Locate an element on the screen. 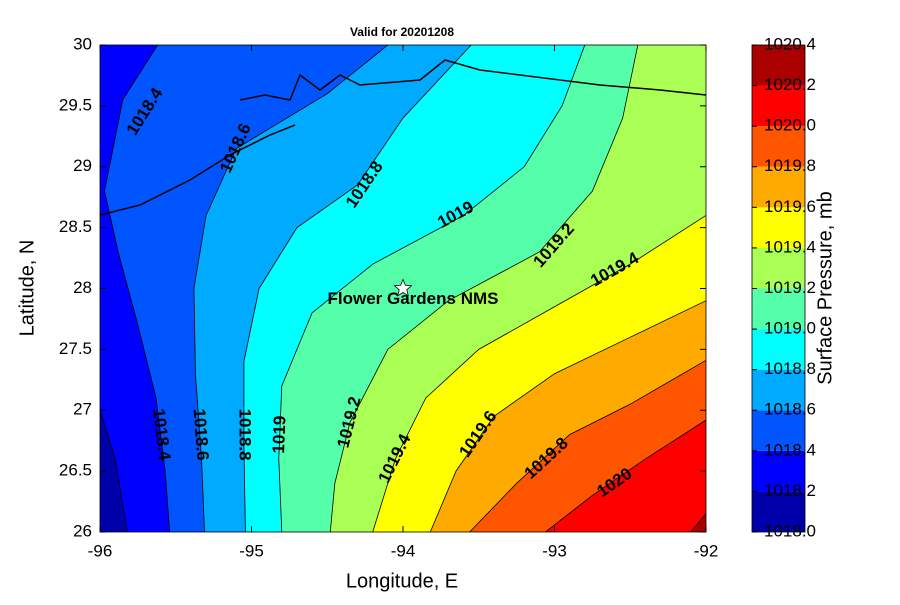 The height and width of the screenshot is (605, 900). x-tick-label: -96 is located at coordinates (100, 550).